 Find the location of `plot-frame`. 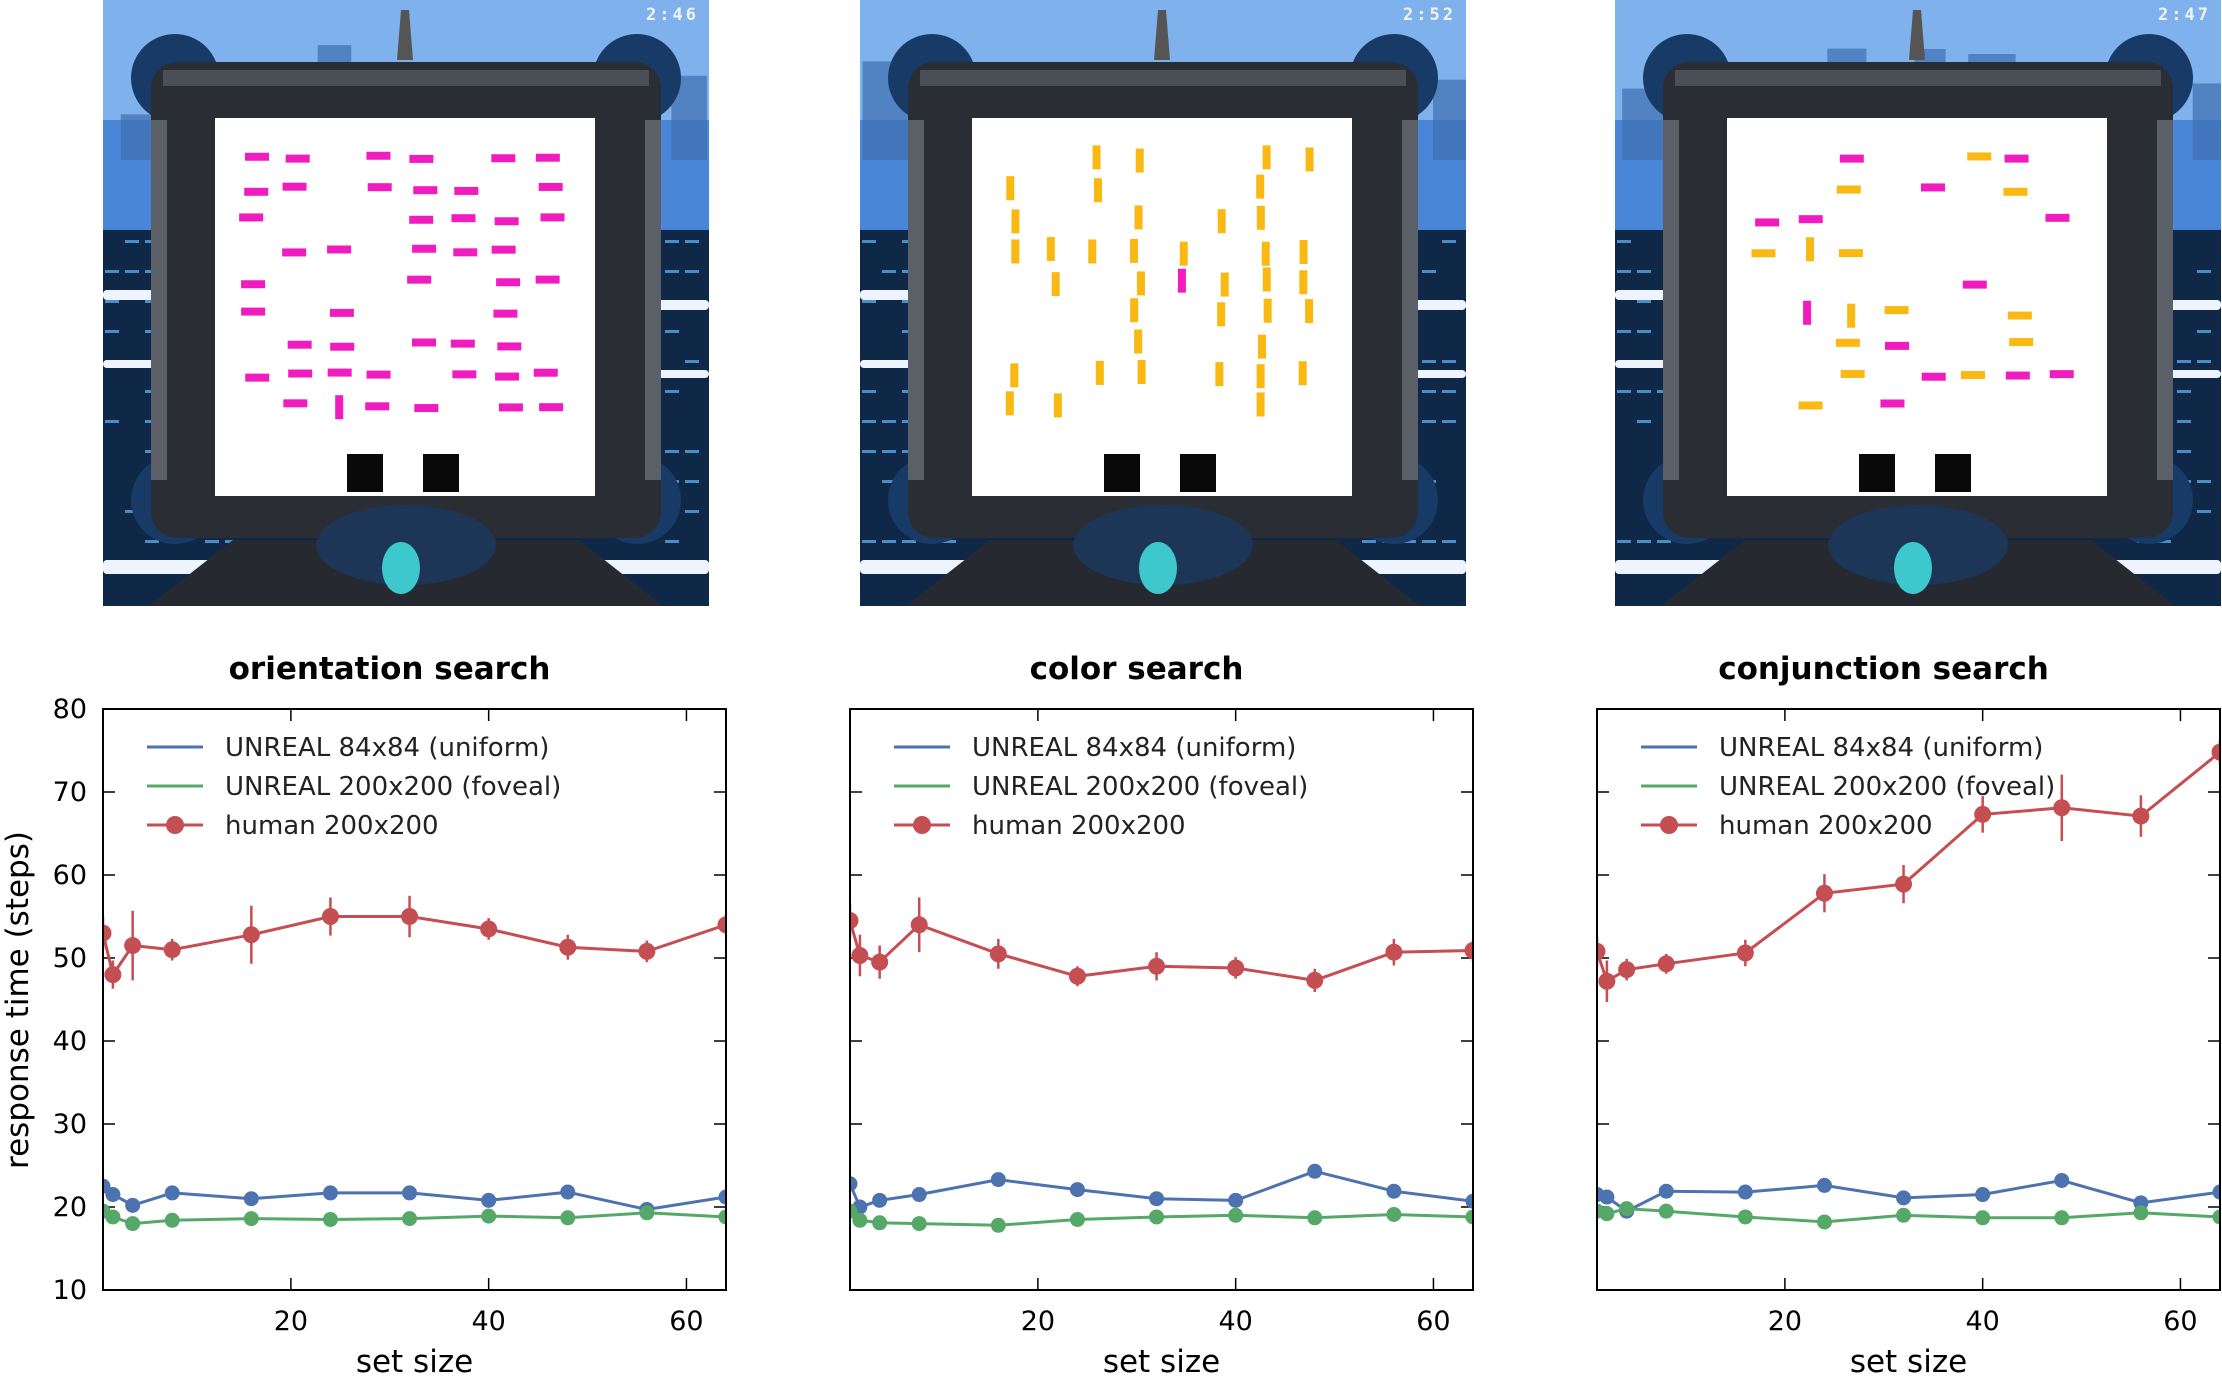

plot-frame is located at coordinates (414, 999).